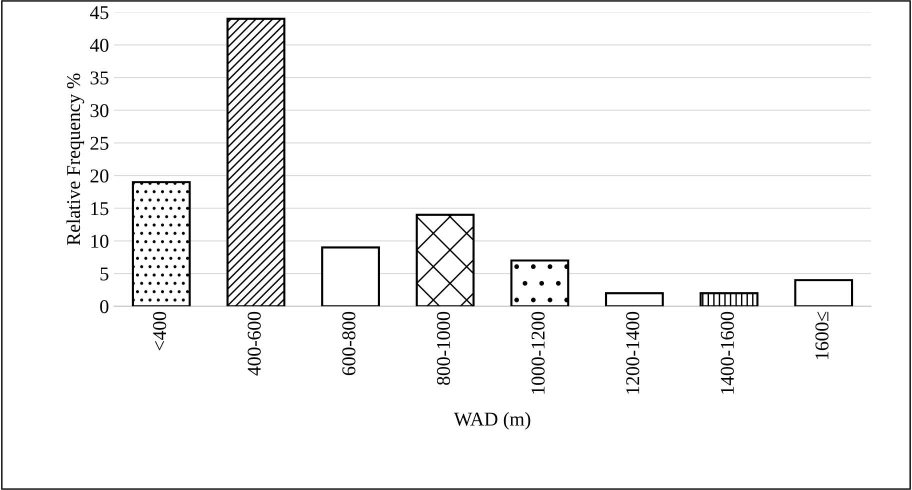 This screenshot has width=912, height=490. I want to click on x-tick-label: 1200-1400, so click(633, 353).